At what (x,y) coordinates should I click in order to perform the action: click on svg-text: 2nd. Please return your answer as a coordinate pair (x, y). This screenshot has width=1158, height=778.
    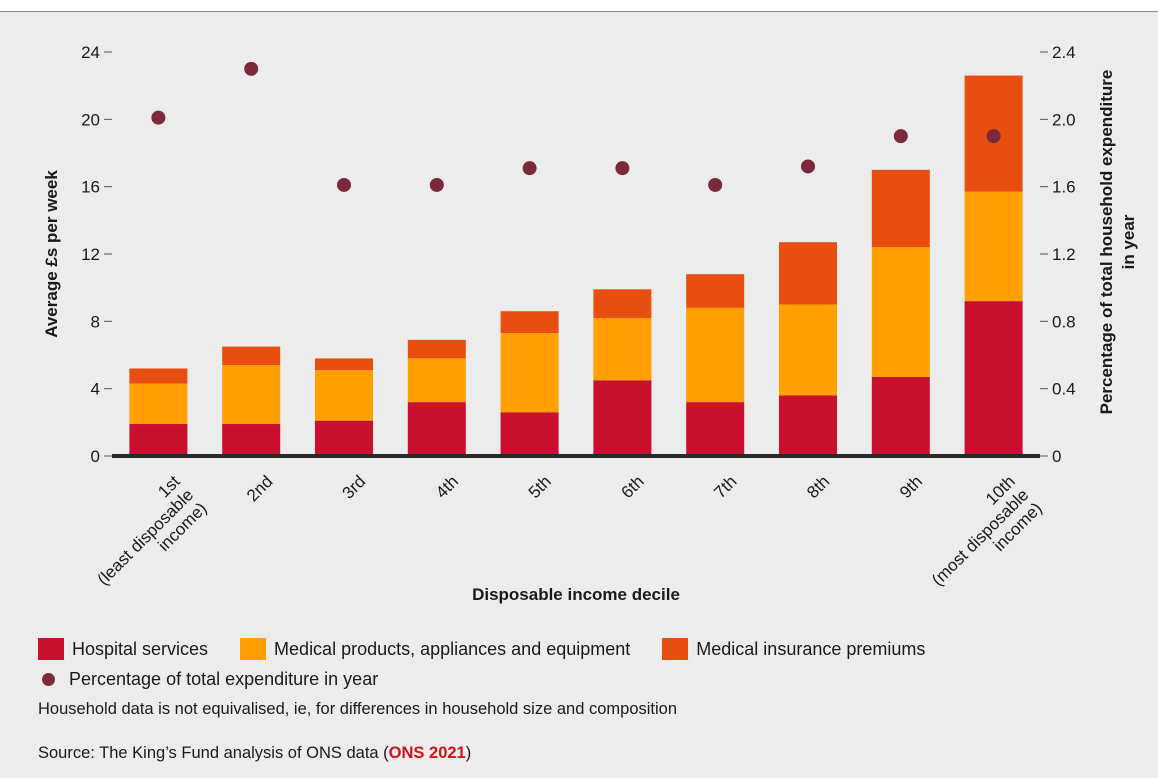
    Looking at the image, I should click on (259, 488).